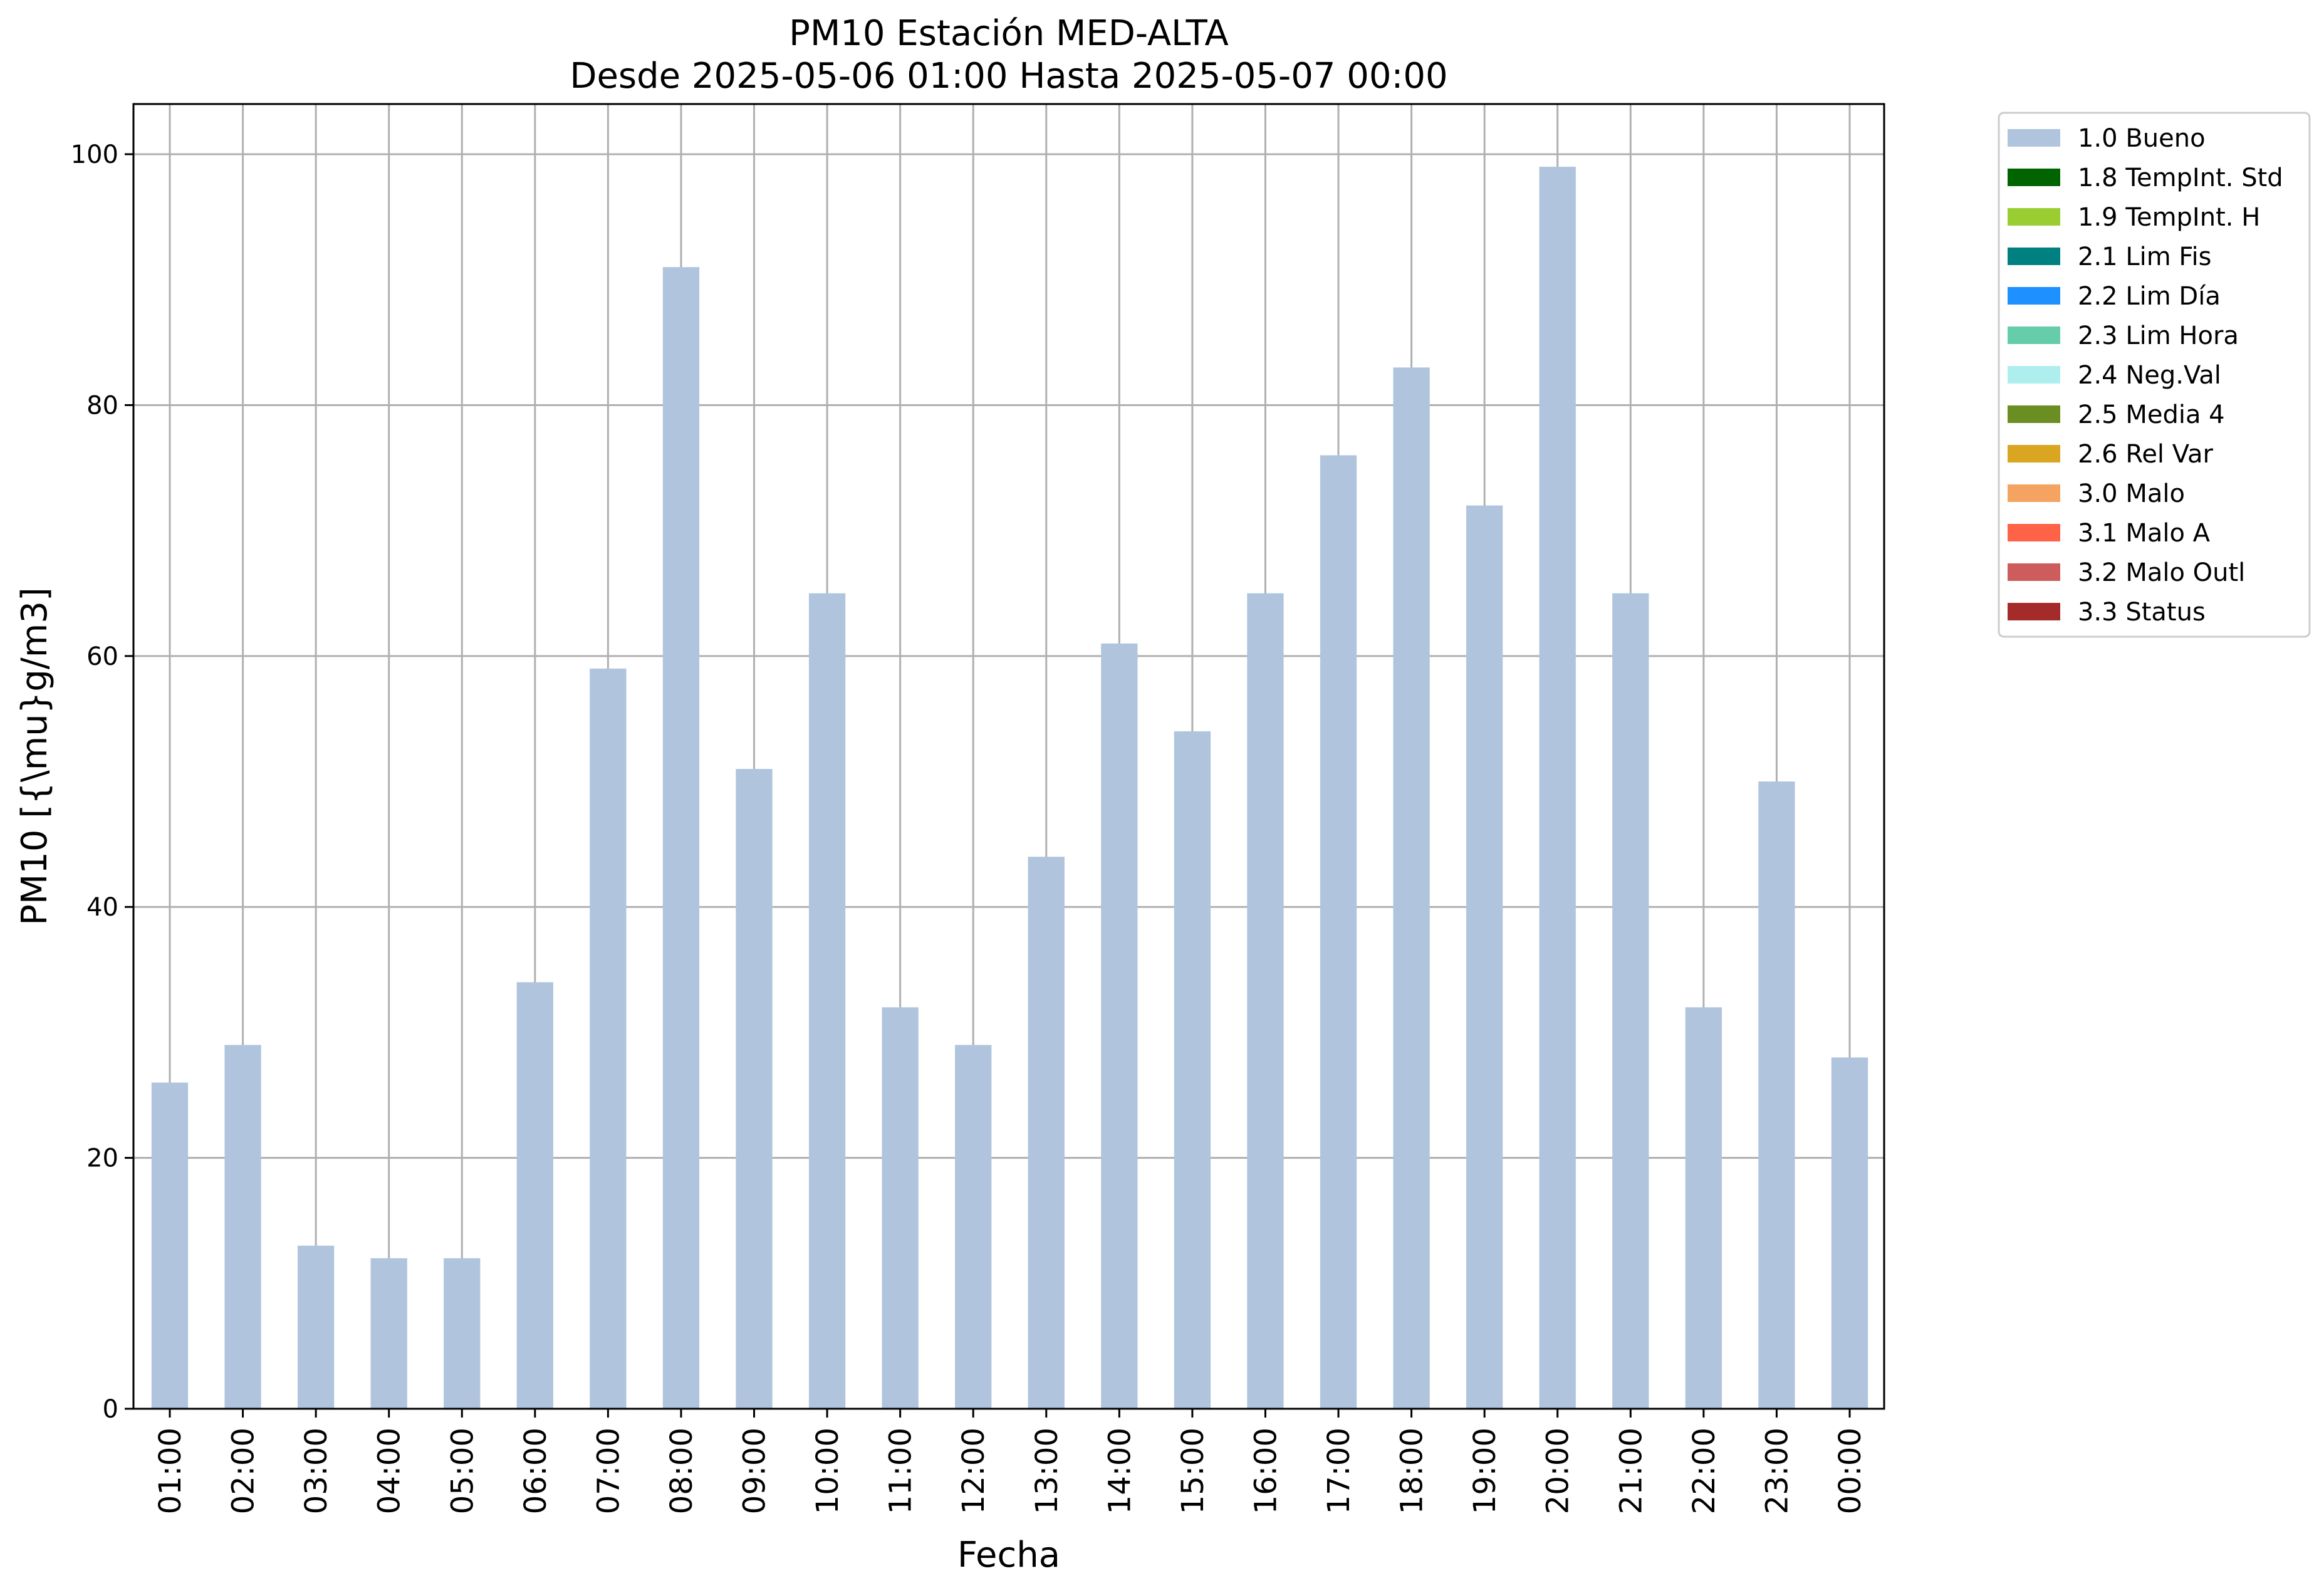 Image resolution: width=2324 pixels, height=1588 pixels. Describe the element at coordinates (1777, 1471) in the screenshot. I see `x-tick-label: 23:00` at that location.